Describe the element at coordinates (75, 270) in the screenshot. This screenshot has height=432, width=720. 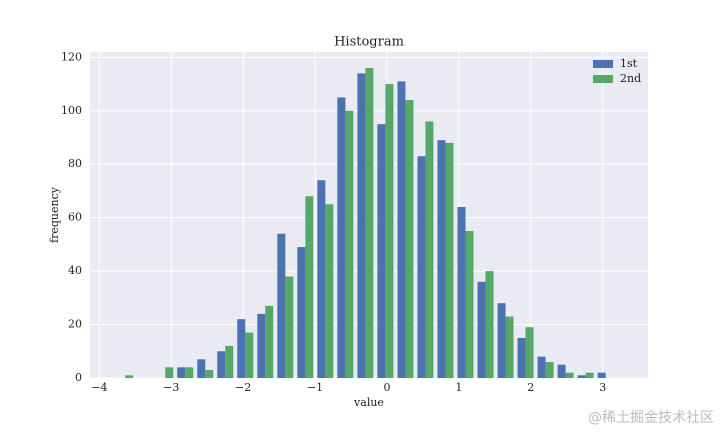
I see `y-tick-label: 40` at that location.